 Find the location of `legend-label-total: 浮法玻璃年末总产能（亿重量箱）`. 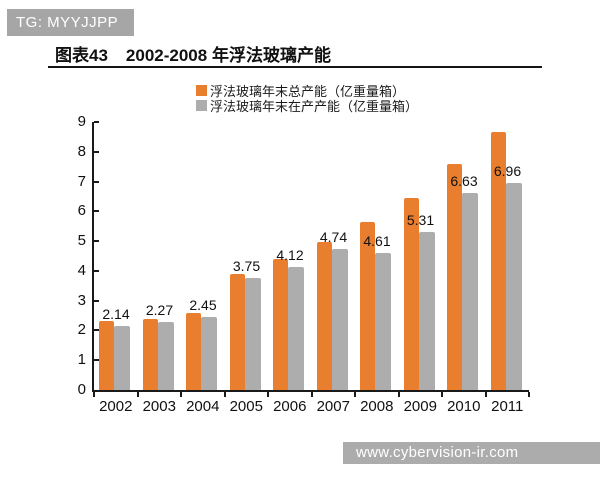

legend-label-total: 浮法玻璃年末总产能（亿重量箱） is located at coordinates (308, 91).